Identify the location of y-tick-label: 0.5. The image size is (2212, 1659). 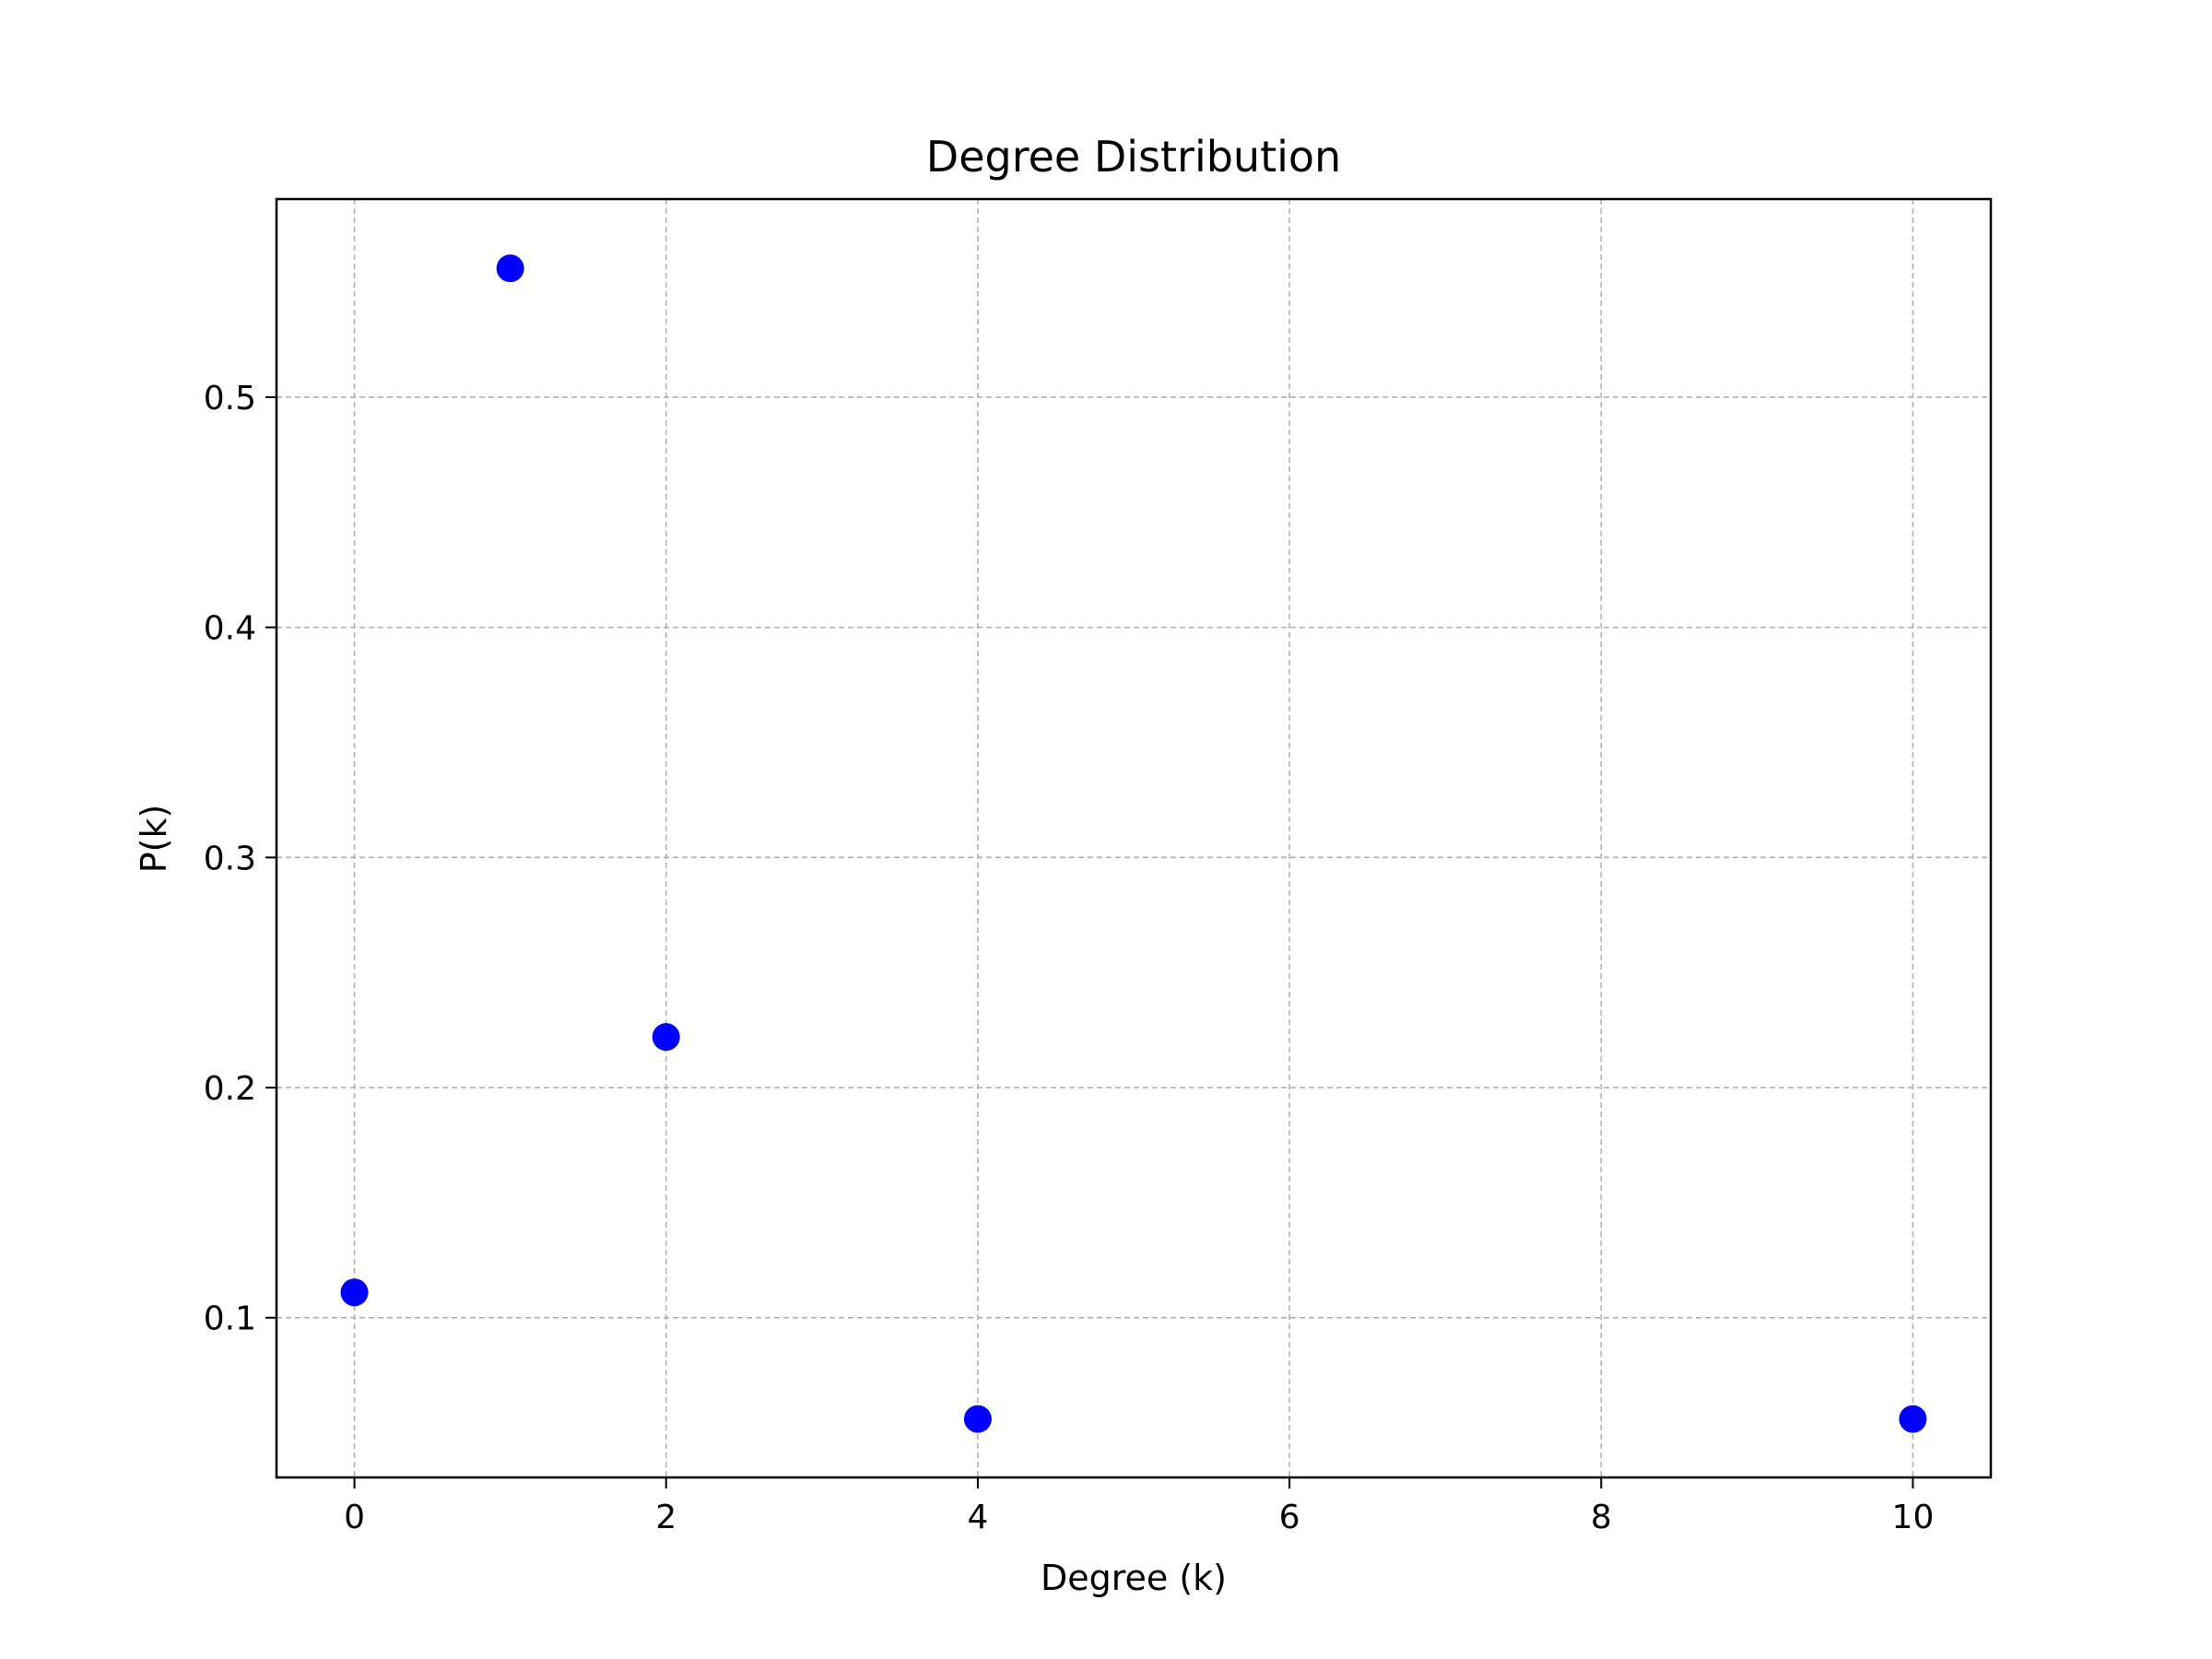
(230, 399).